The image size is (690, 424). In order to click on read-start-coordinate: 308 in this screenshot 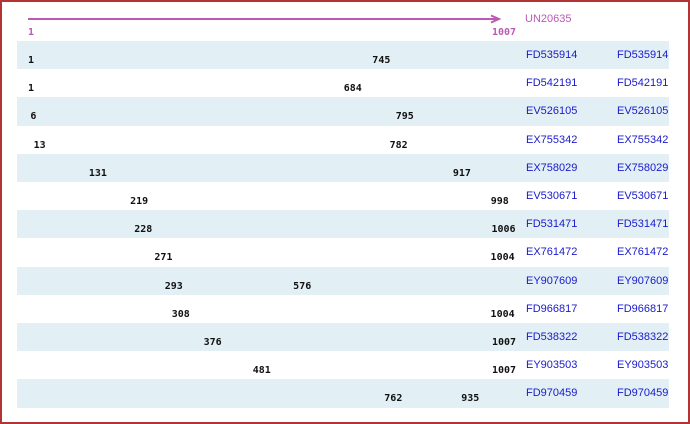, I will do `click(180, 314)`.